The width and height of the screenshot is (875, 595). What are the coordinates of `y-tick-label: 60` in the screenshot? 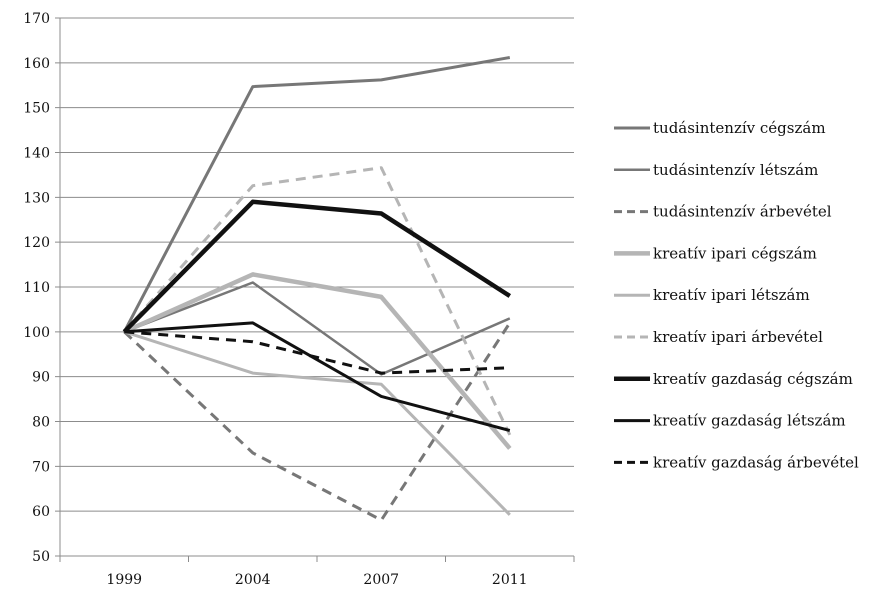 It's located at (41, 512).